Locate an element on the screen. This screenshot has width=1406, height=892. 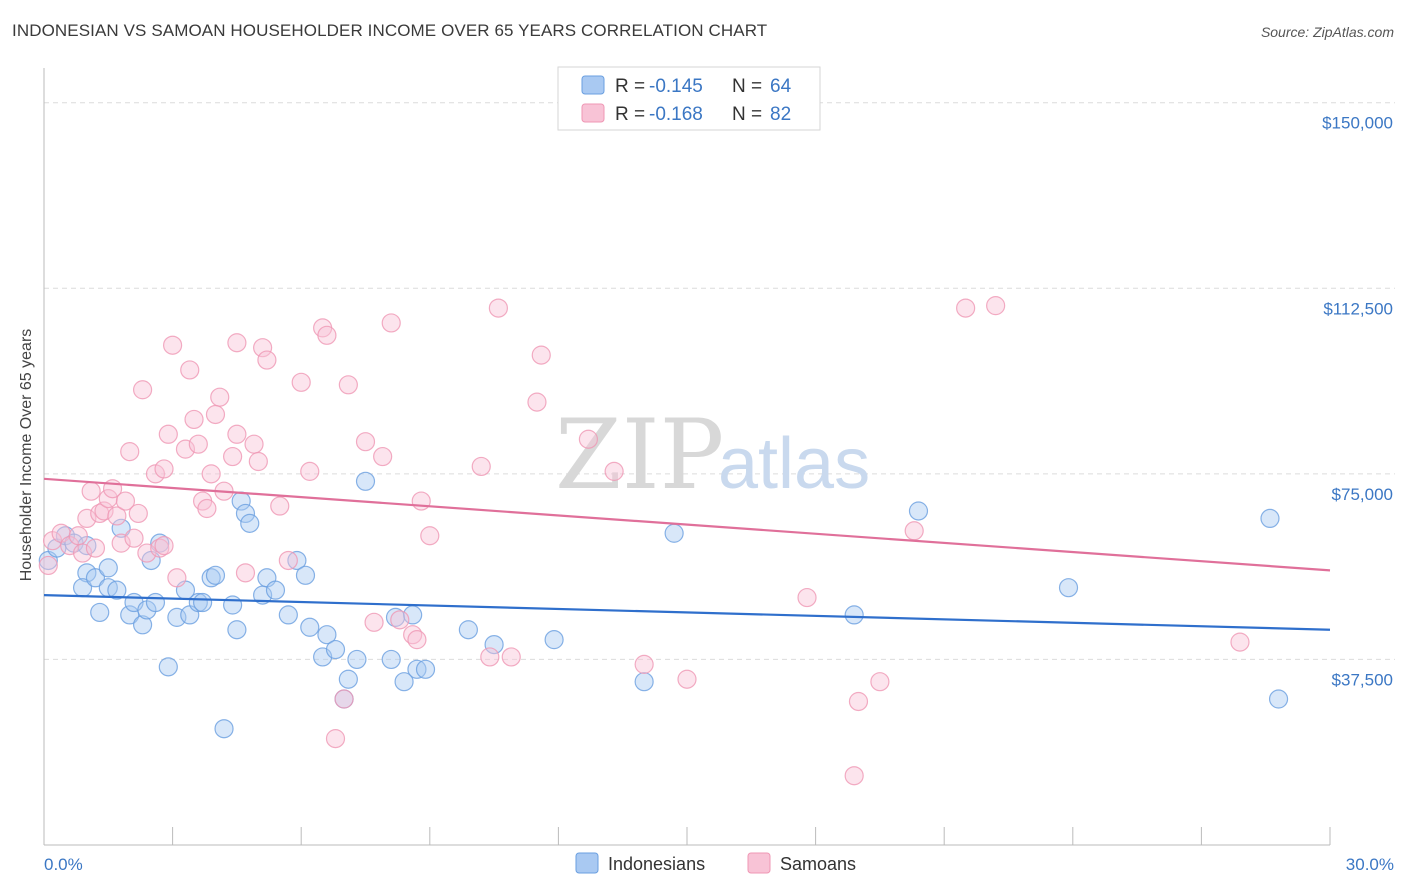
legend-n-value-1: 64 is located at coordinates (781, 86).